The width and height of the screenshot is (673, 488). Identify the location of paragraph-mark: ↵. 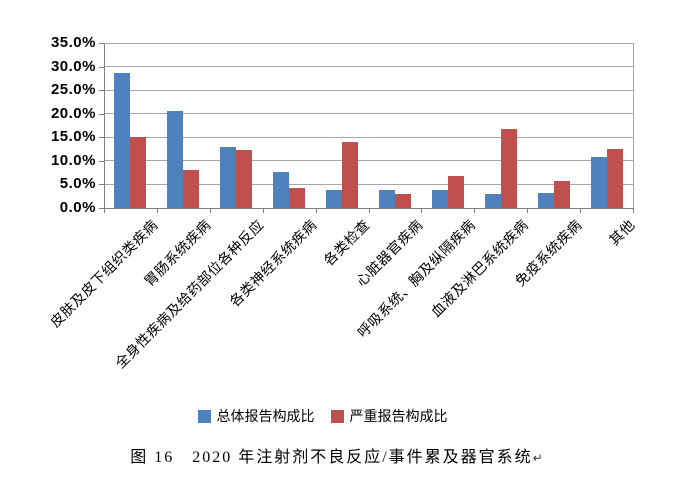
(537, 458).